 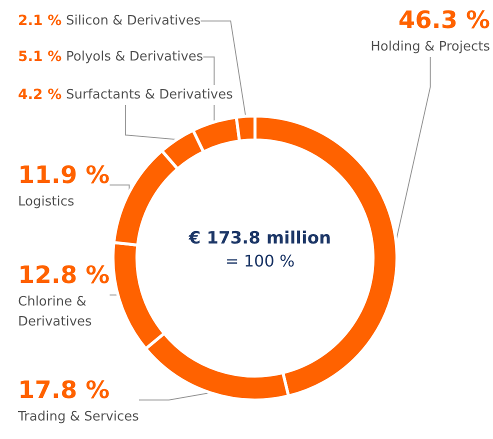 I want to click on slice-label: Logistics, so click(x=46, y=202).